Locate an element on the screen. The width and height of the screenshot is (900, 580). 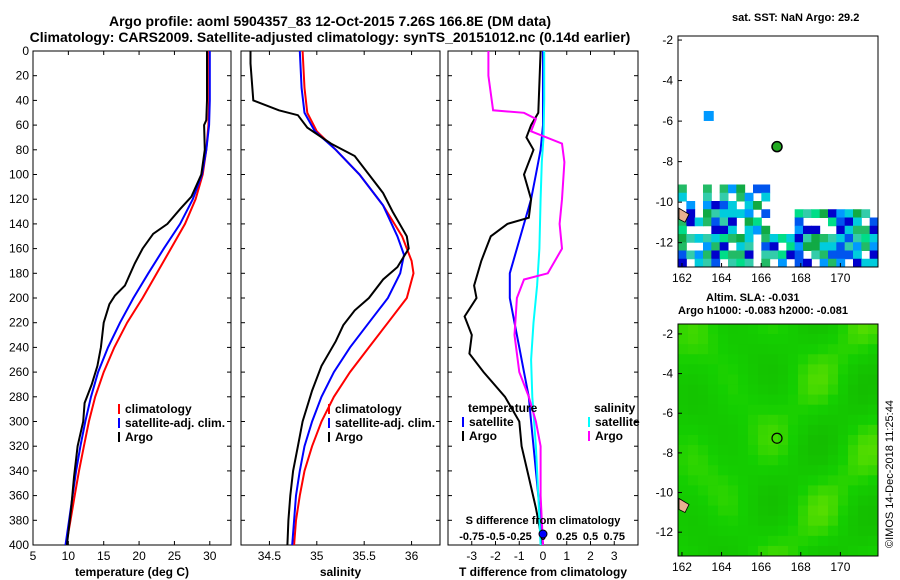
temperature-series-argo is located at coordinates (136, 298).